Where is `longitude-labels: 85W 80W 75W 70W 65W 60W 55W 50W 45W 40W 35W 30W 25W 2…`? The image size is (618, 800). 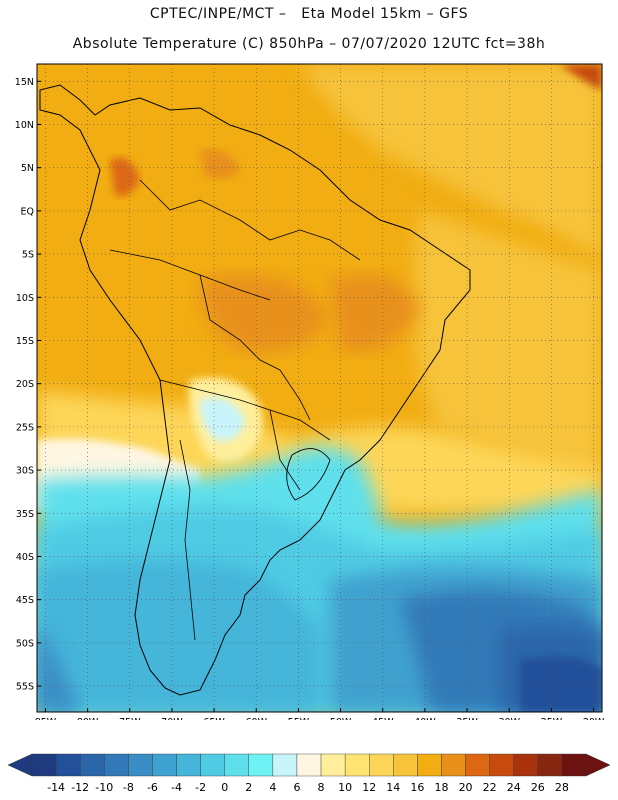
longitude-labels: 85W 80W 75W 70W 65W 60W 55W 50W 45W 40W 35W 30W 25W 2… is located at coordinates (320, 718).